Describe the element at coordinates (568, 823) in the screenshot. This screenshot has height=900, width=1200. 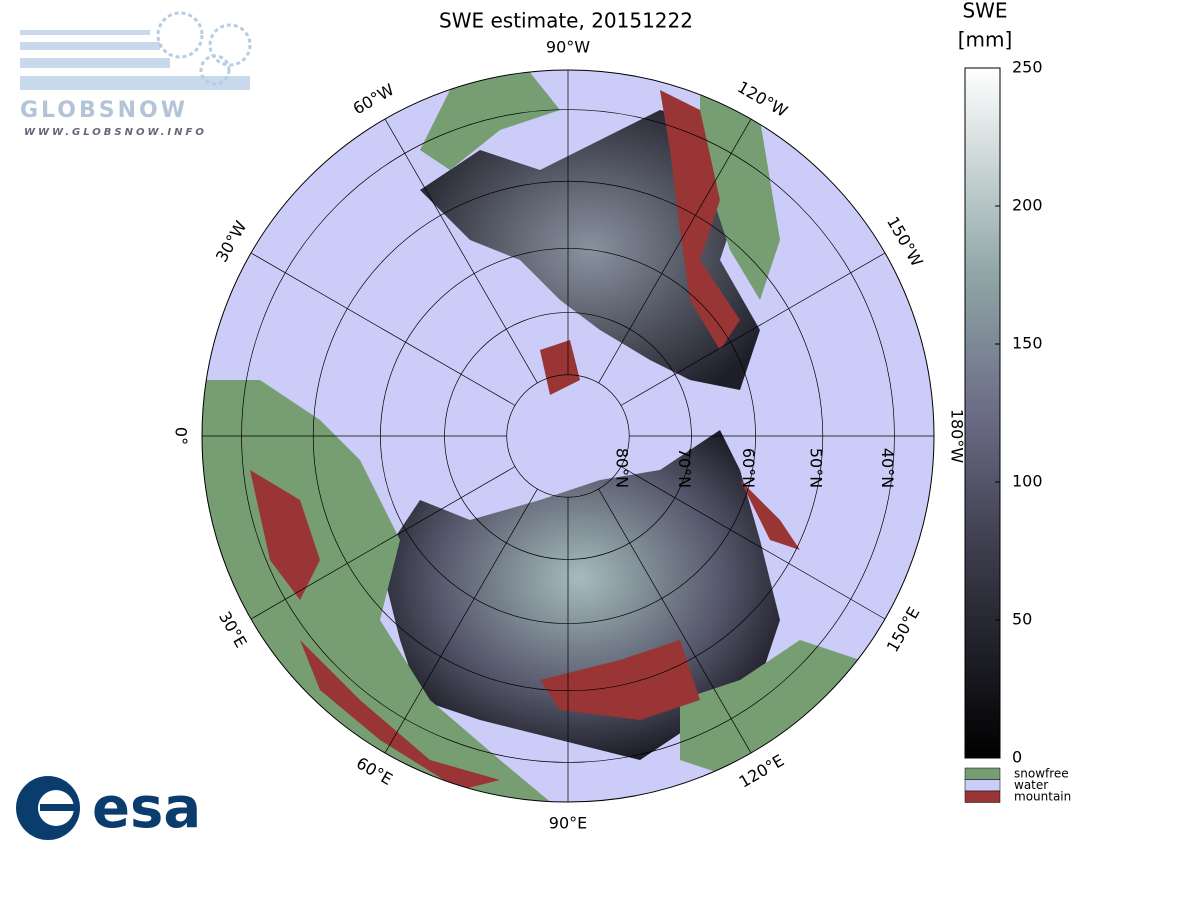
I see `meridian-label: 90°E` at that location.